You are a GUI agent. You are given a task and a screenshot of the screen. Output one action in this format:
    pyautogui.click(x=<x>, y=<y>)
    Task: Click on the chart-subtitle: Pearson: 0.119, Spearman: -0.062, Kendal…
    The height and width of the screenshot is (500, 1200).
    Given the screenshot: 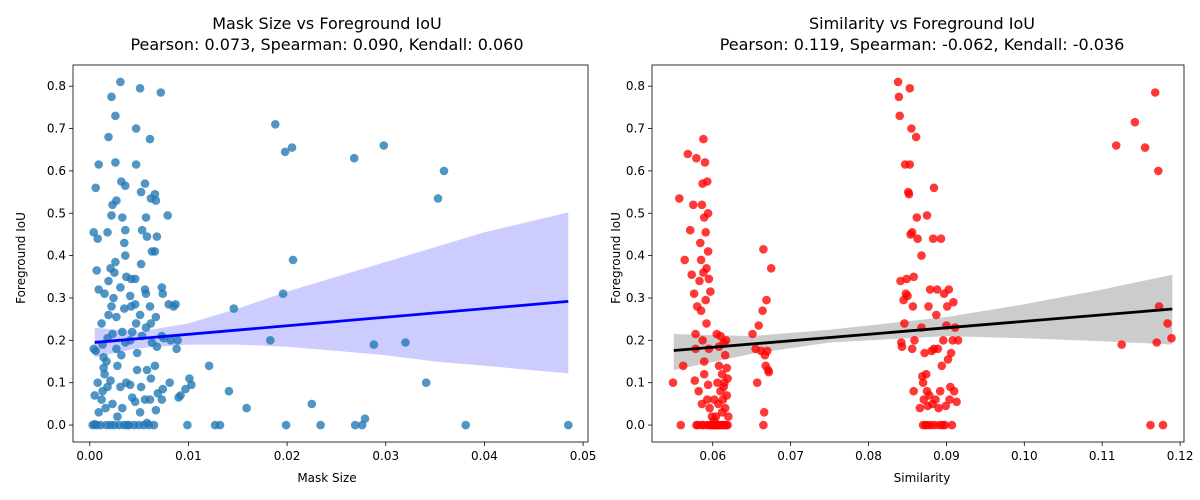 What is the action you would take?
    pyautogui.click(x=922, y=44)
    